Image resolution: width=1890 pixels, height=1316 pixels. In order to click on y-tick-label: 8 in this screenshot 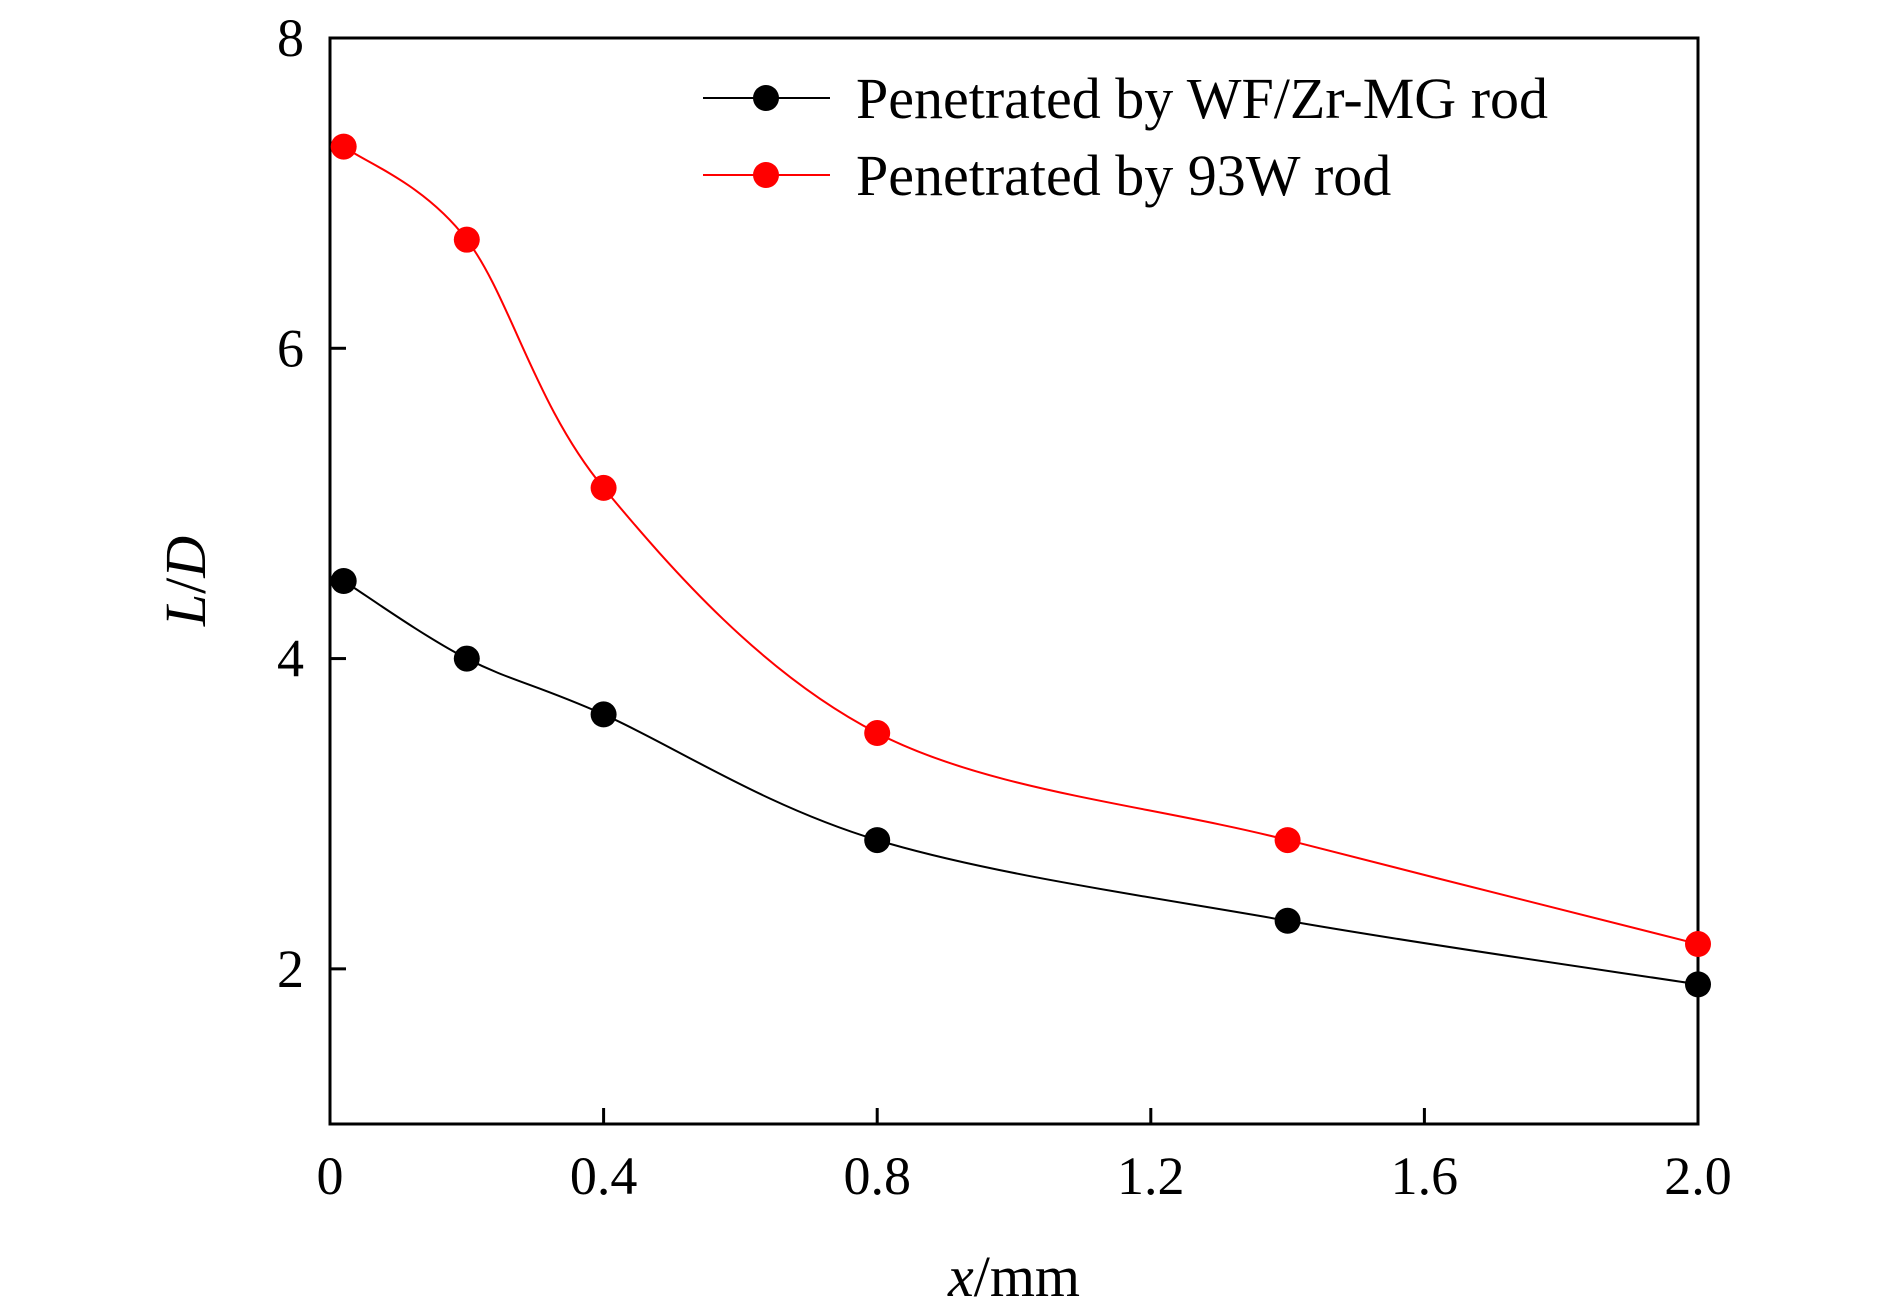, I will do `click(290, 38)`.